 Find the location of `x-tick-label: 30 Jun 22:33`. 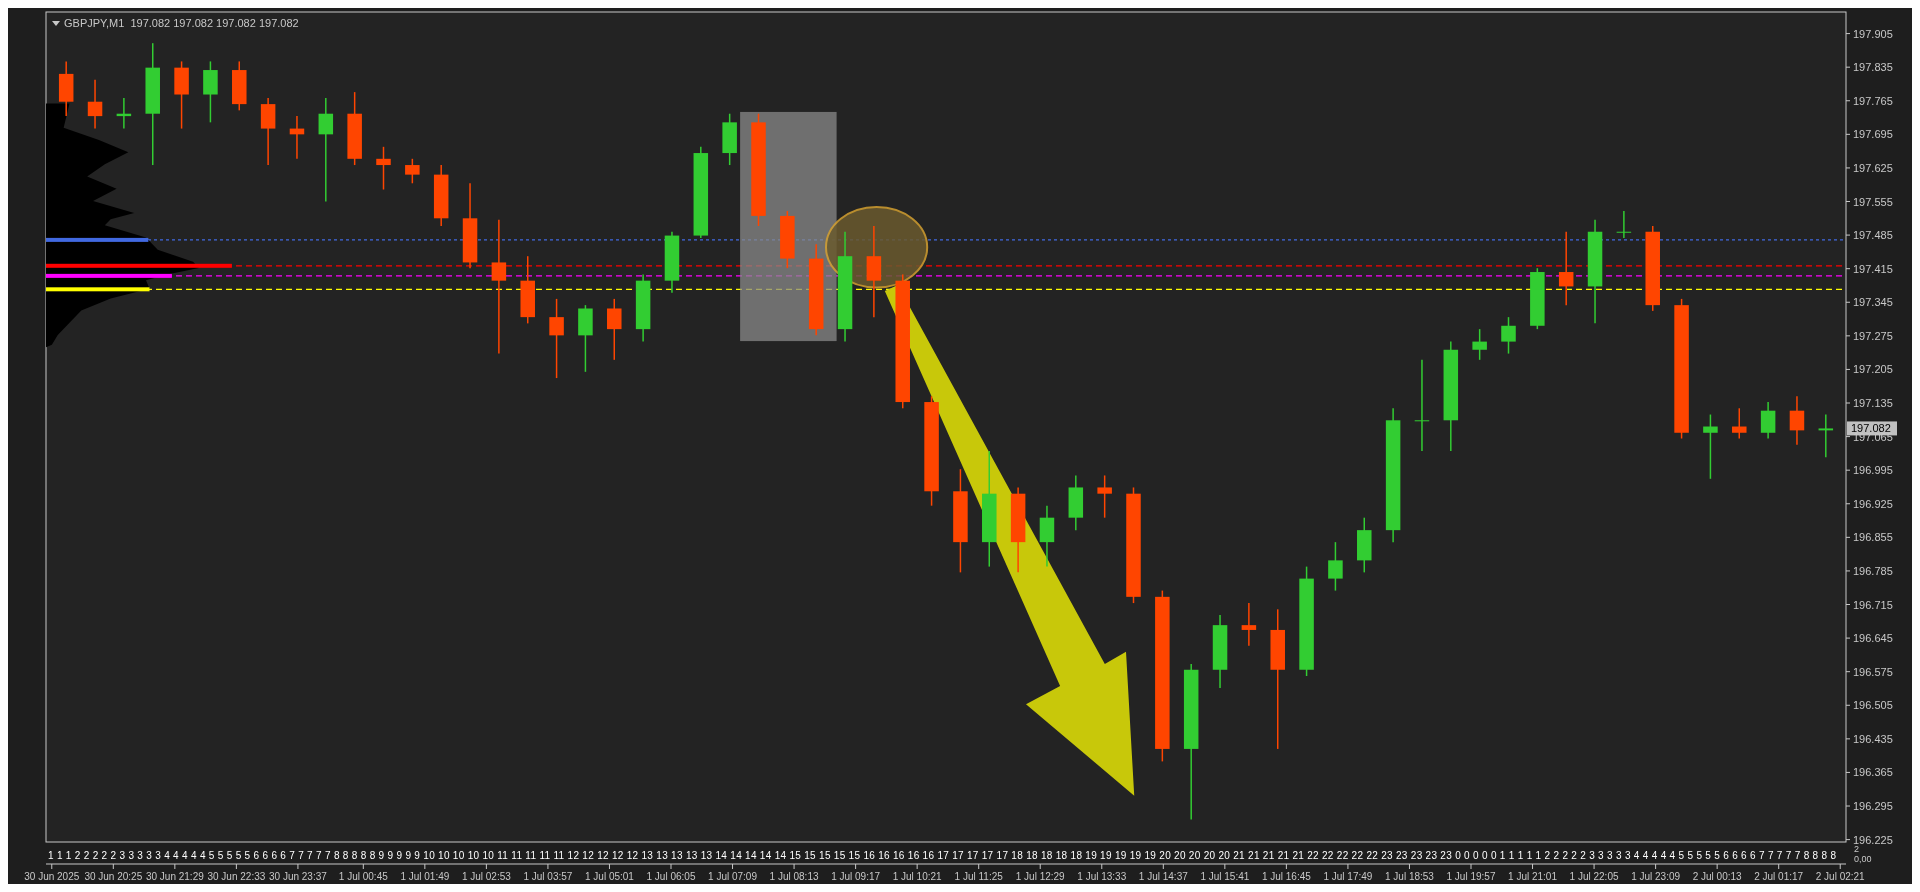

x-tick-label: 30 Jun 22:33 is located at coordinates (236, 876).